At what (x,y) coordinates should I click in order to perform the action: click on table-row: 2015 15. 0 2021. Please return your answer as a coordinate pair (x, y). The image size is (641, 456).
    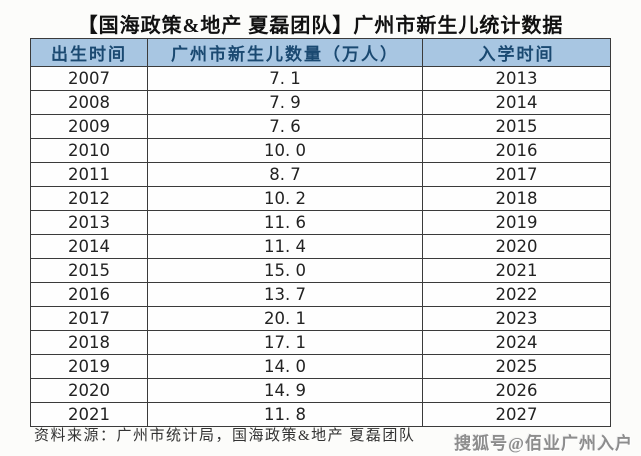
    Looking at the image, I should click on (320, 270).